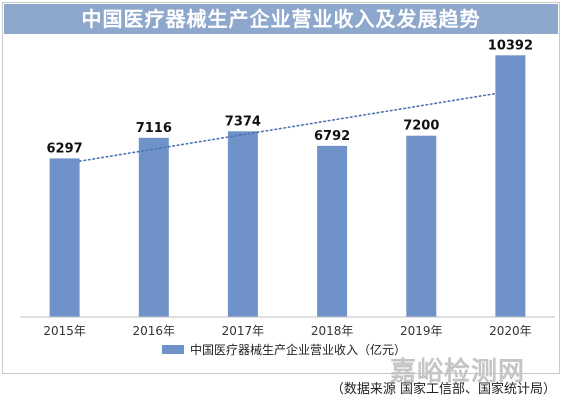 This screenshot has width=568, height=405. What do you see at coordinates (243, 121) in the screenshot?
I see `data-label-2017年: 7374` at bounding box center [243, 121].